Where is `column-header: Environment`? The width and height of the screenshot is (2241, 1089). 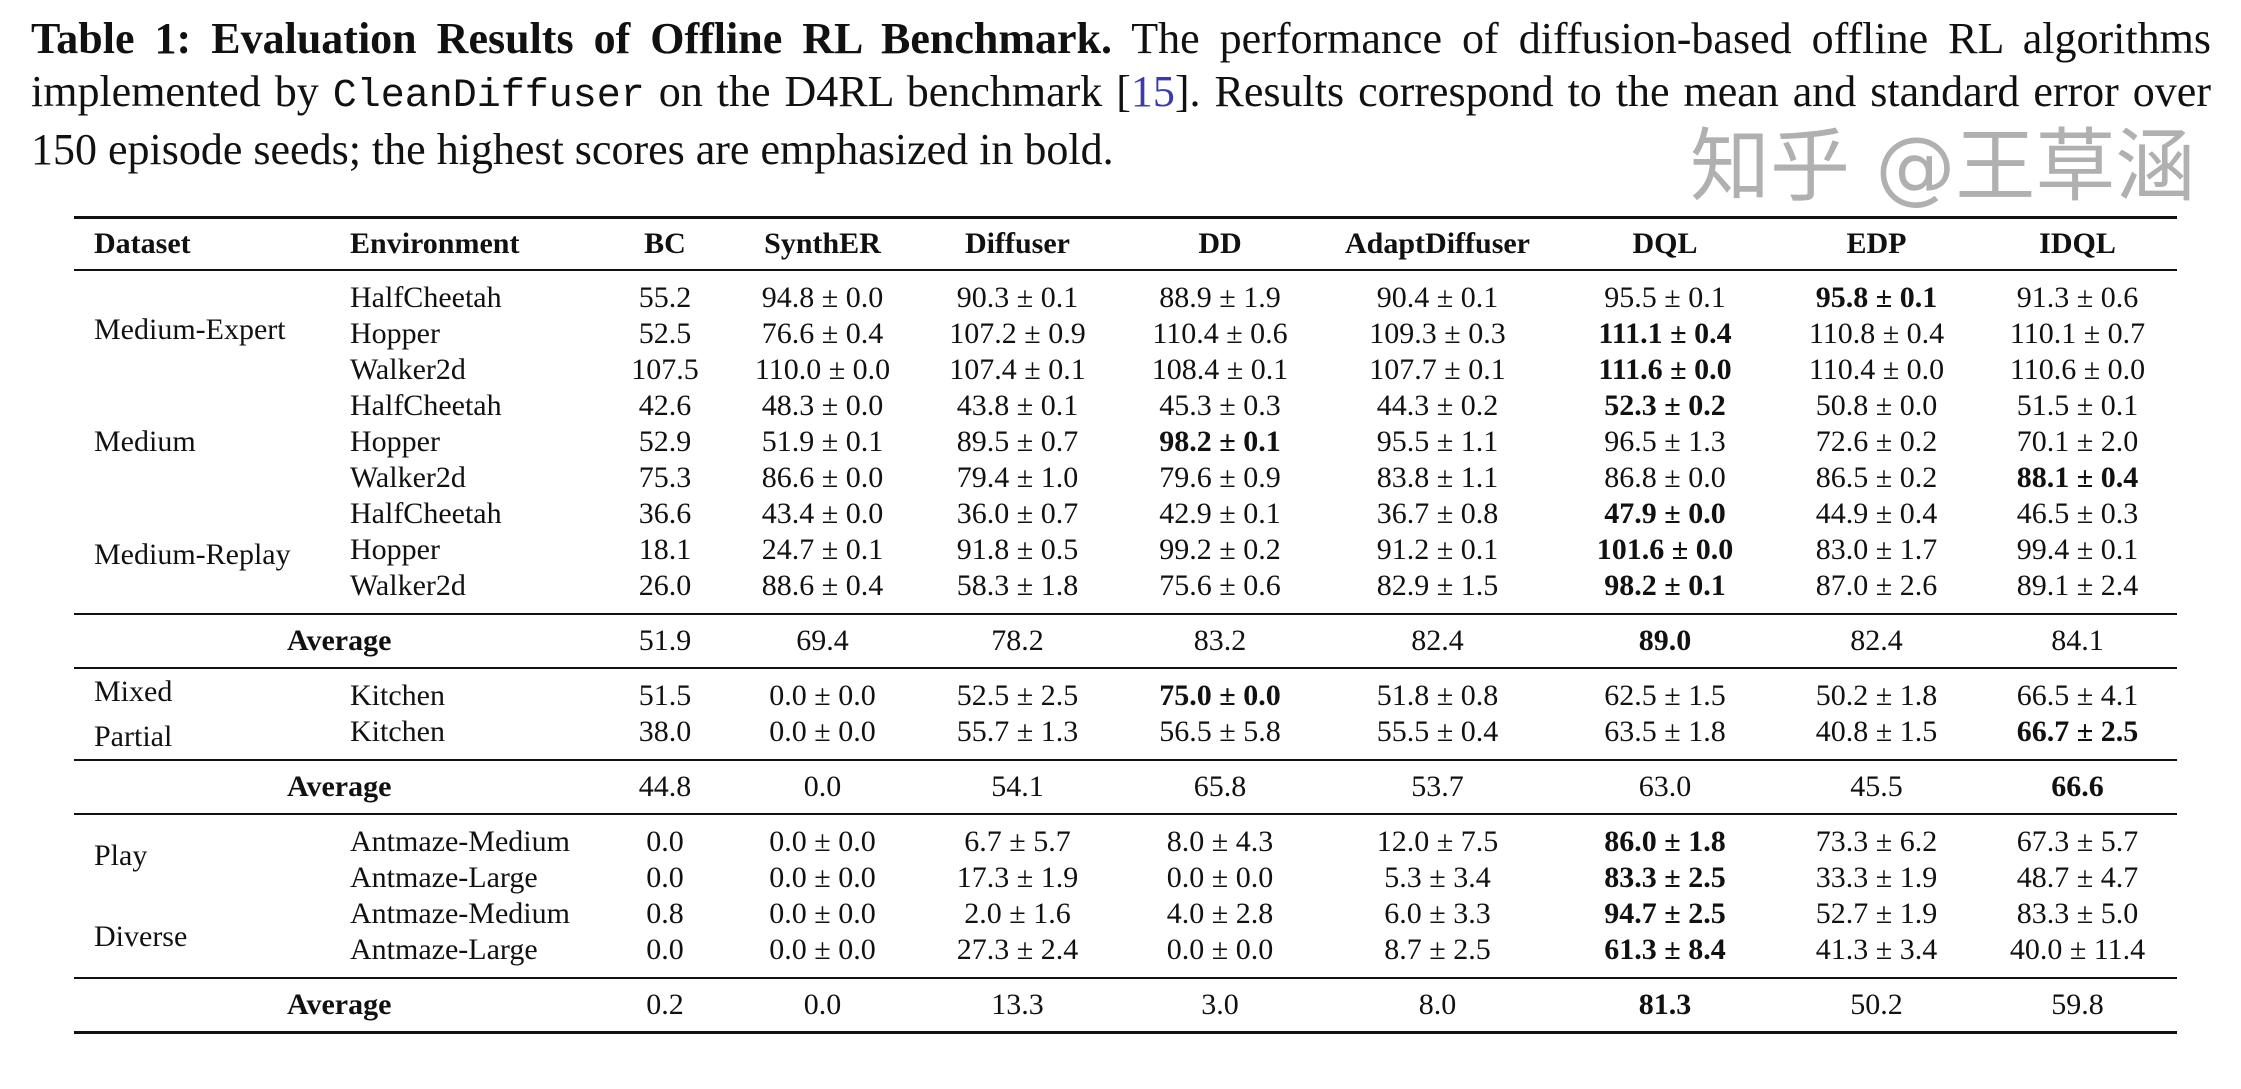
column-header: Environment is located at coordinates (435, 243).